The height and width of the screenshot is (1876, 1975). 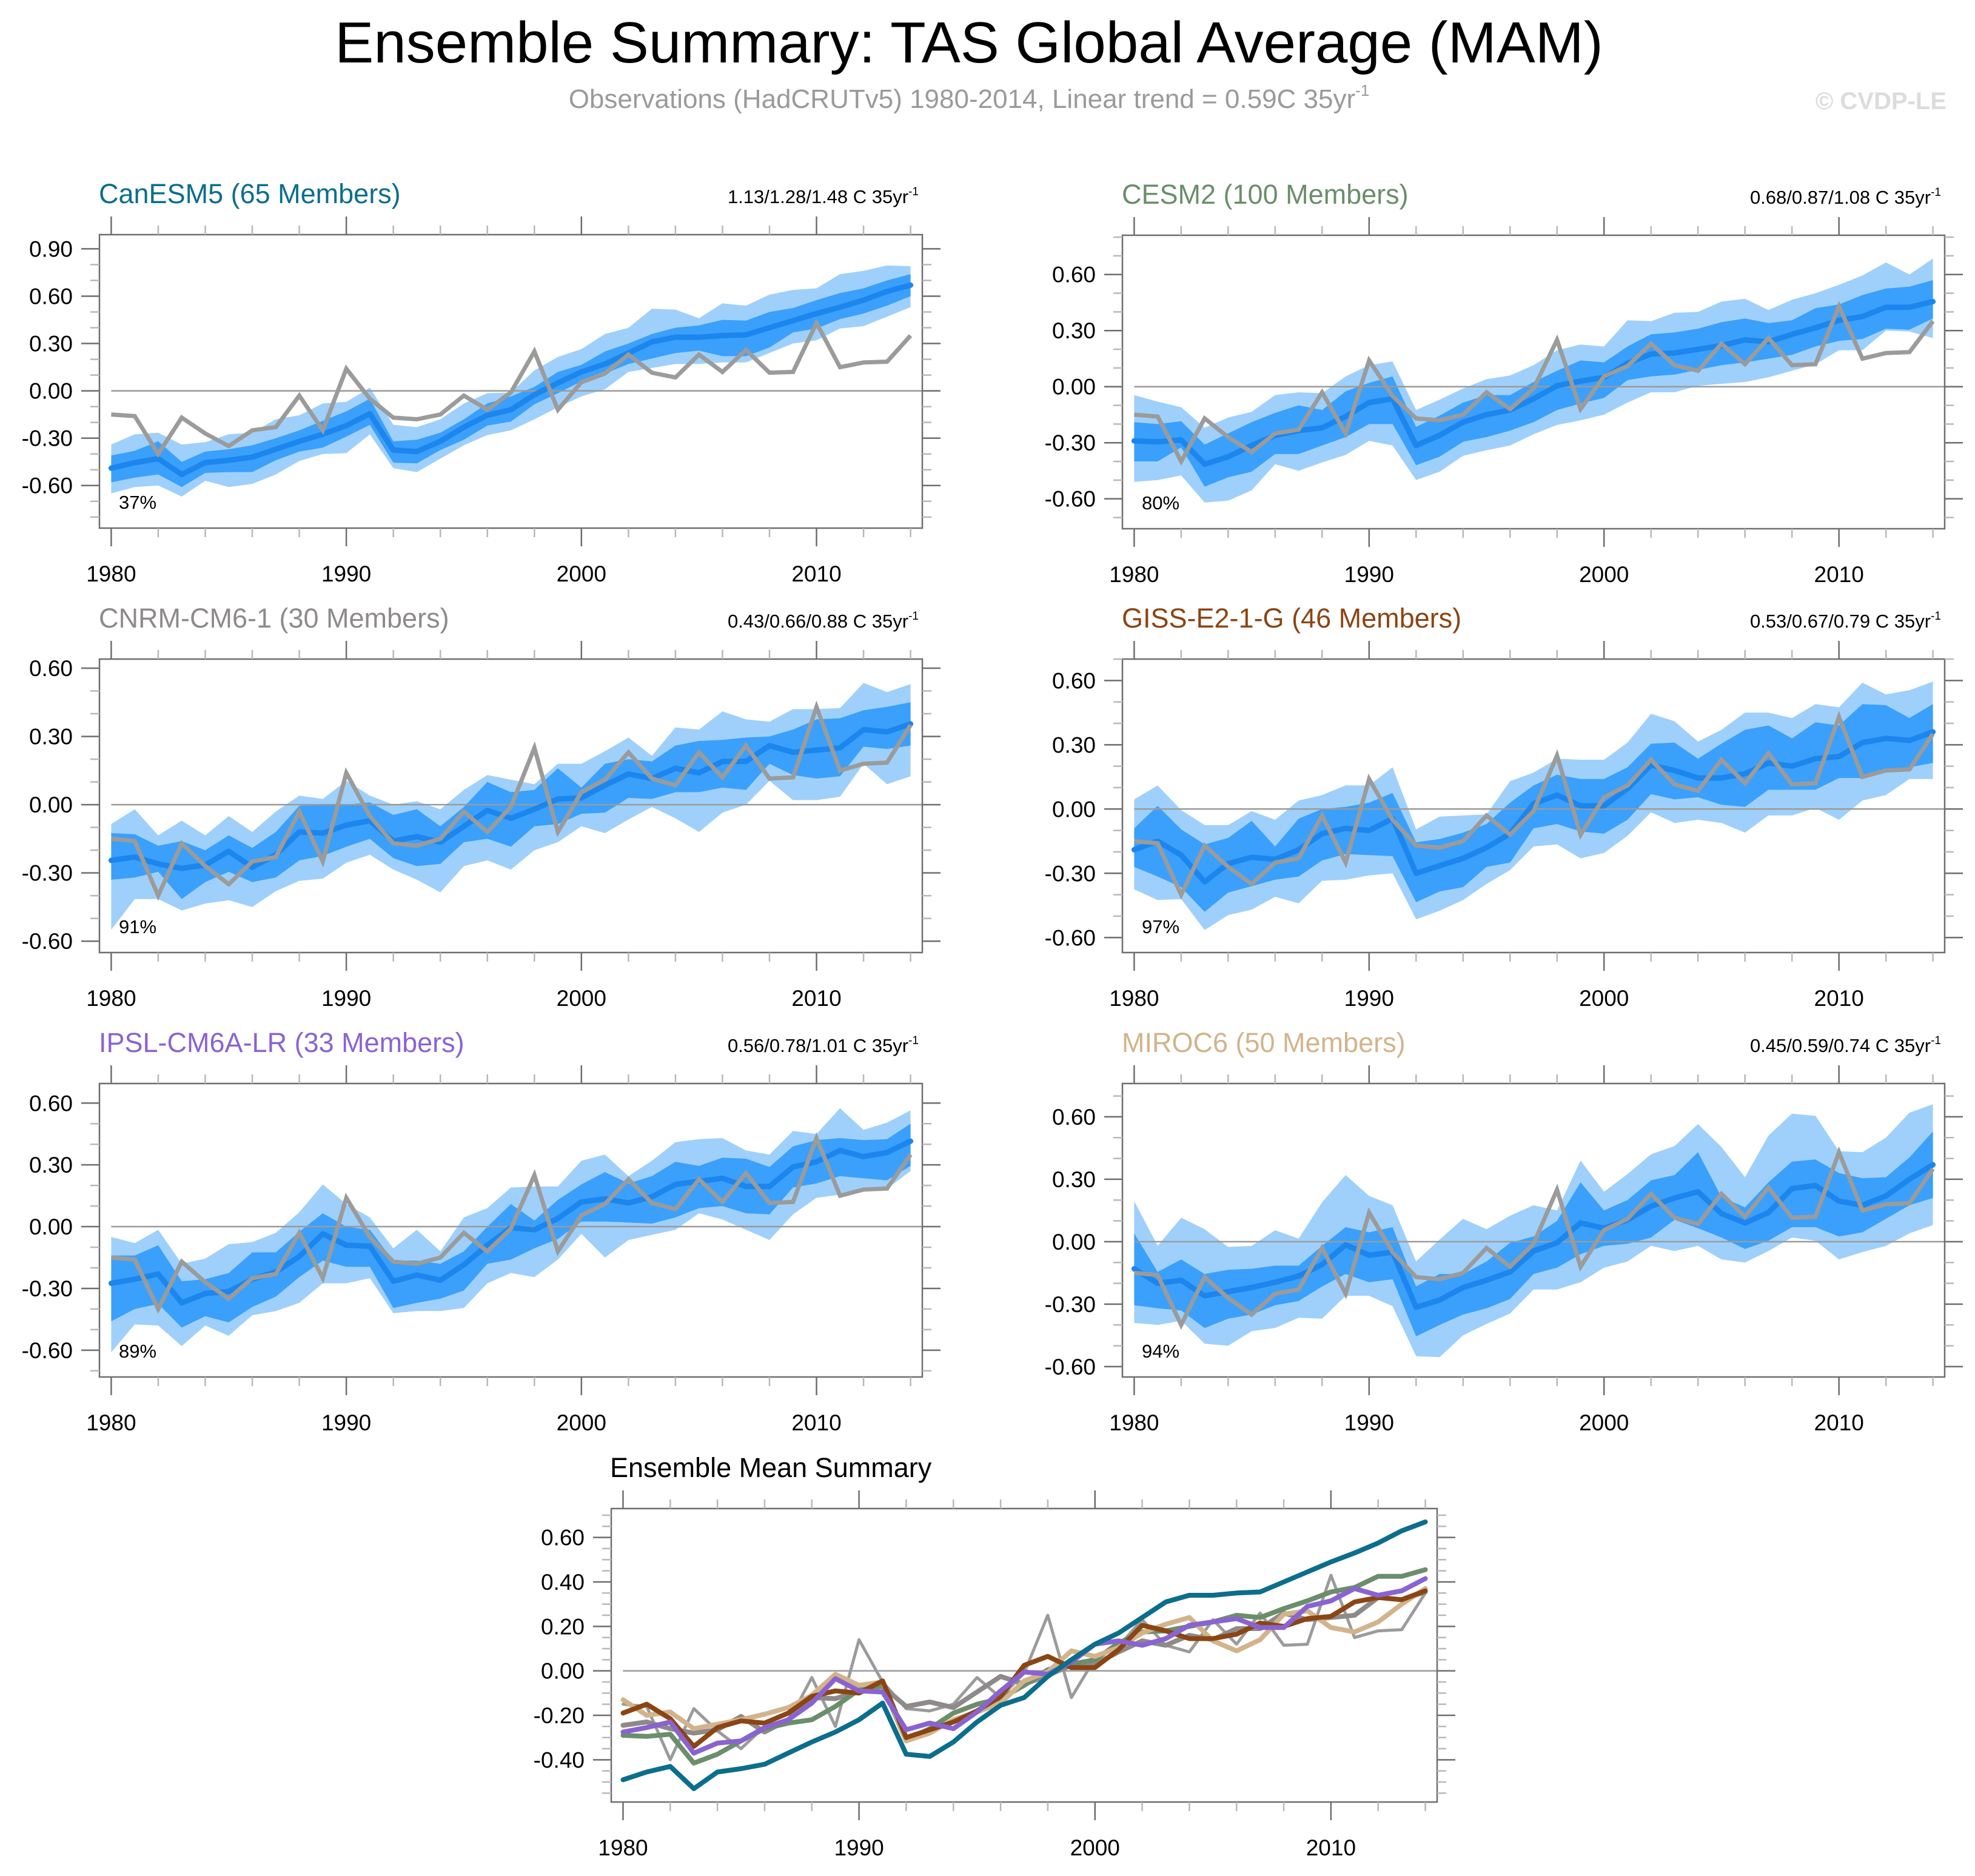 I want to click on panel-title: CanESM5 (65 Members), so click(x=250, y=193).